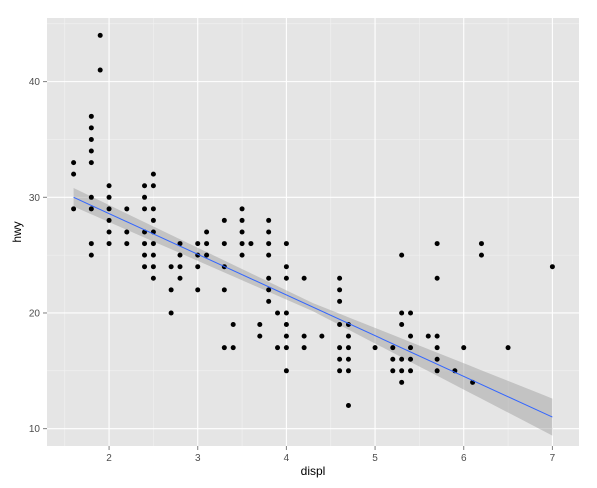 The height and width of the screenshot is (488, 597). What do you see at coordinates (17, 231) in the screenshot?
I see `y-axis-title: hwy` at bounding box center [17, 231].